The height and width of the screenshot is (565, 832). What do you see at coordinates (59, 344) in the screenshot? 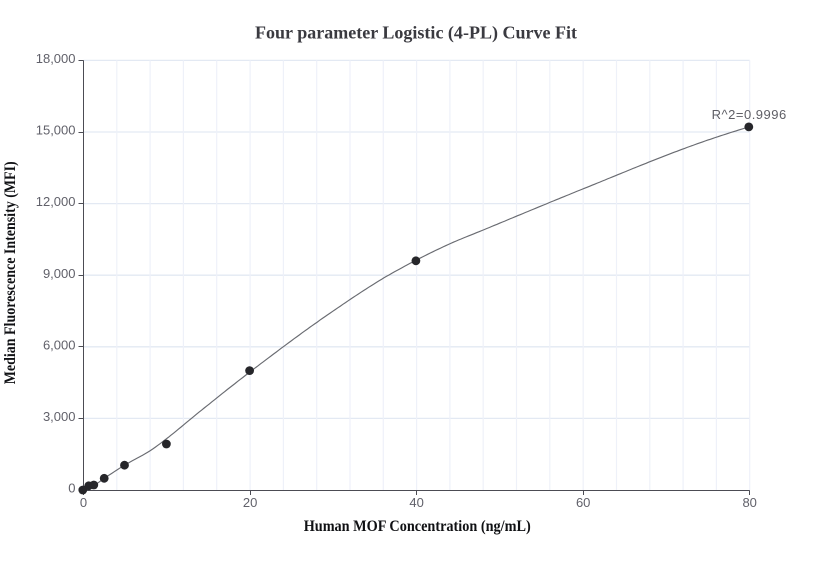
I see `svg-text: 6,000` at bounding box center [59, 344].